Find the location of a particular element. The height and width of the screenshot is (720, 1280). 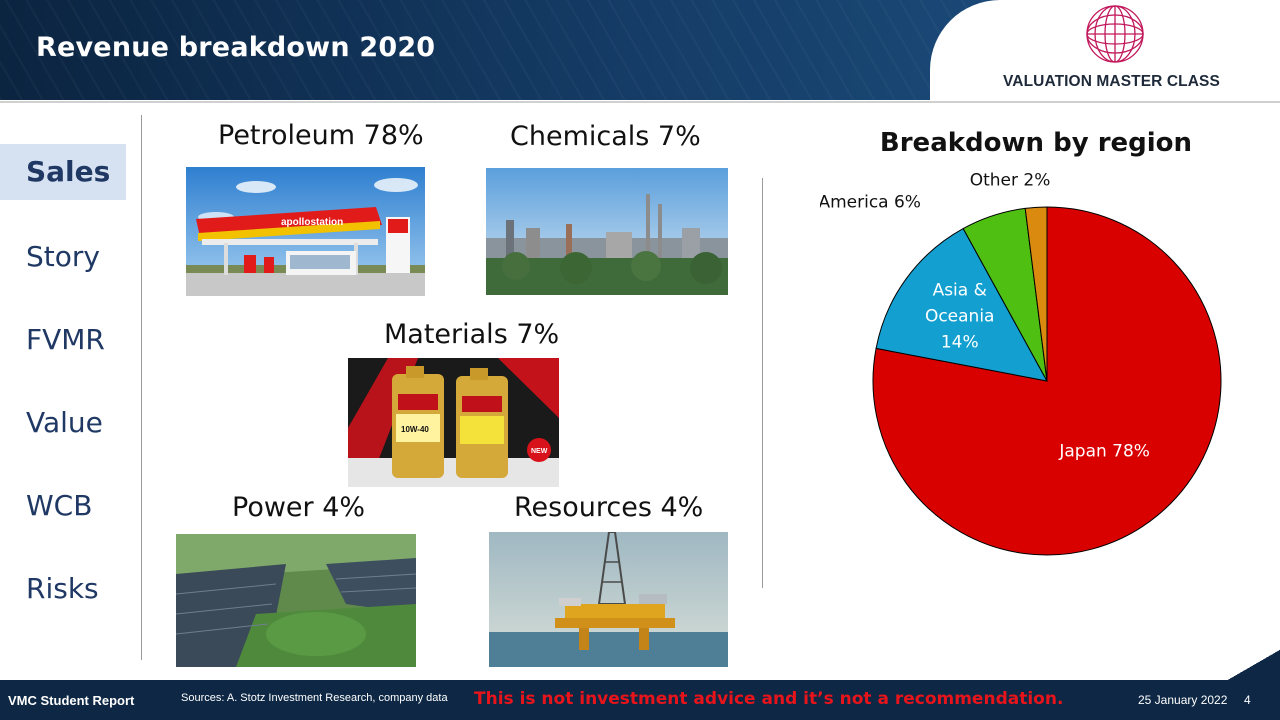

nav-divider is located at coordinates (141, 387).